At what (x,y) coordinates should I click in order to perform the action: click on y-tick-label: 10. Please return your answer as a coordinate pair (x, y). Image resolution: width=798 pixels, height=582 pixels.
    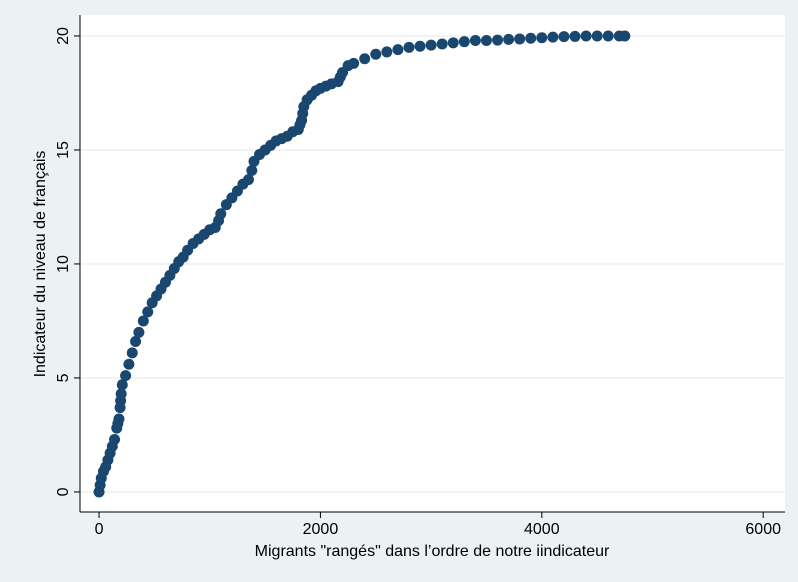
    Looking at the image, I should click on (63, 264).